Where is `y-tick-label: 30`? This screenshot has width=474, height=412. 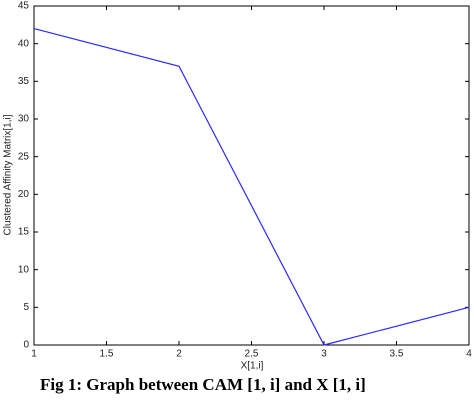
y-tick-label: 30 is located at coordinates (24, 119).